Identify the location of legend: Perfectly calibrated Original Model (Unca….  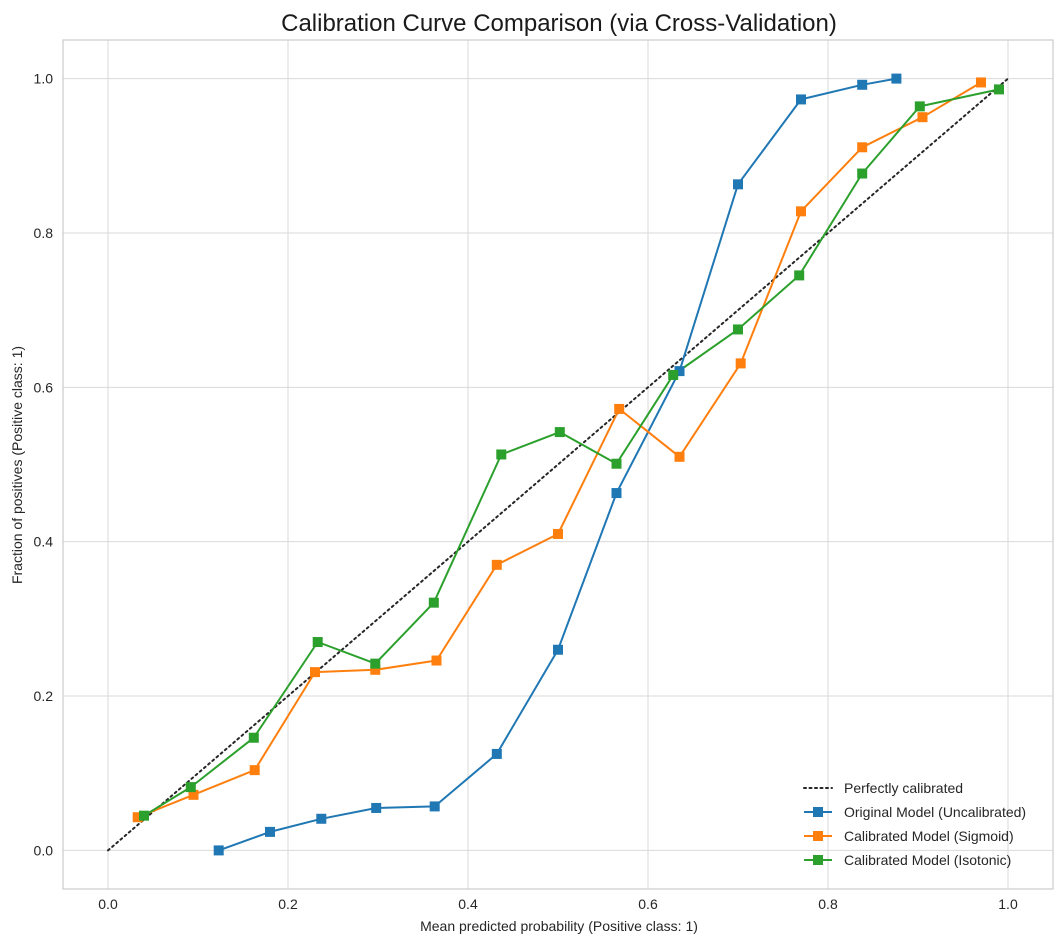
(914, 824).